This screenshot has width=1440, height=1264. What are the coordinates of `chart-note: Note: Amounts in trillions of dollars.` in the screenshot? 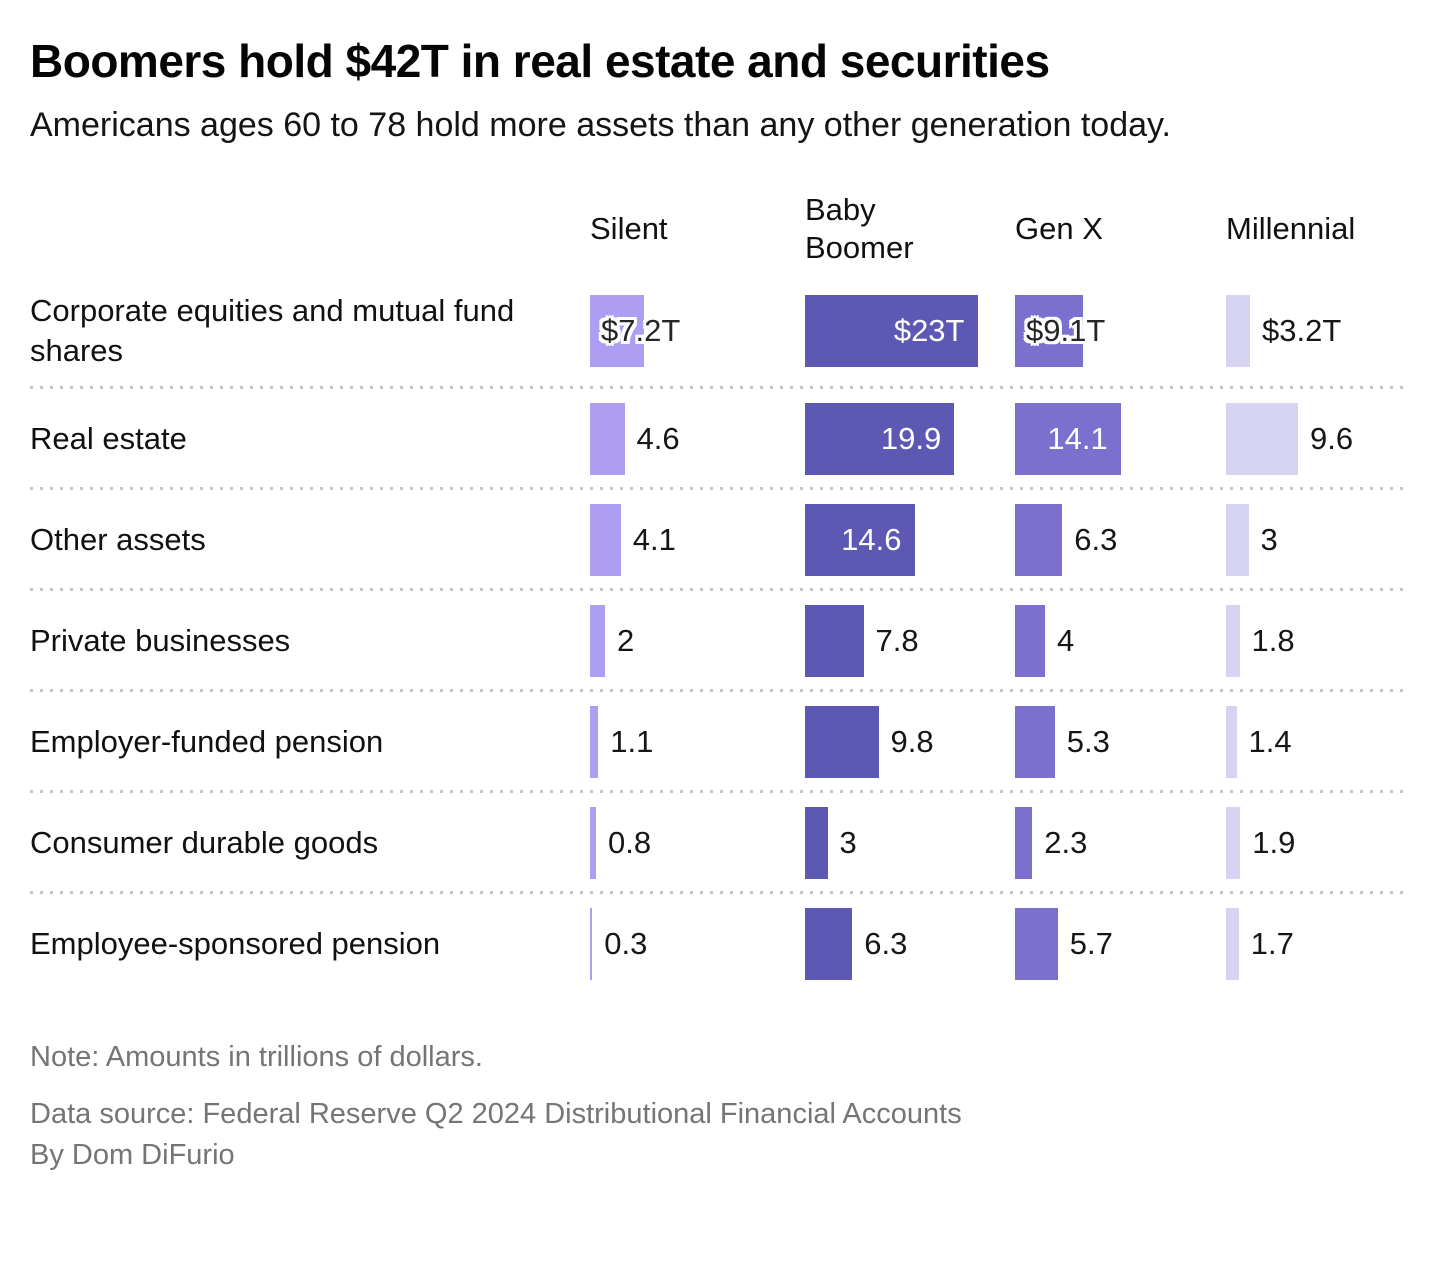 It's located at (256, 1056).